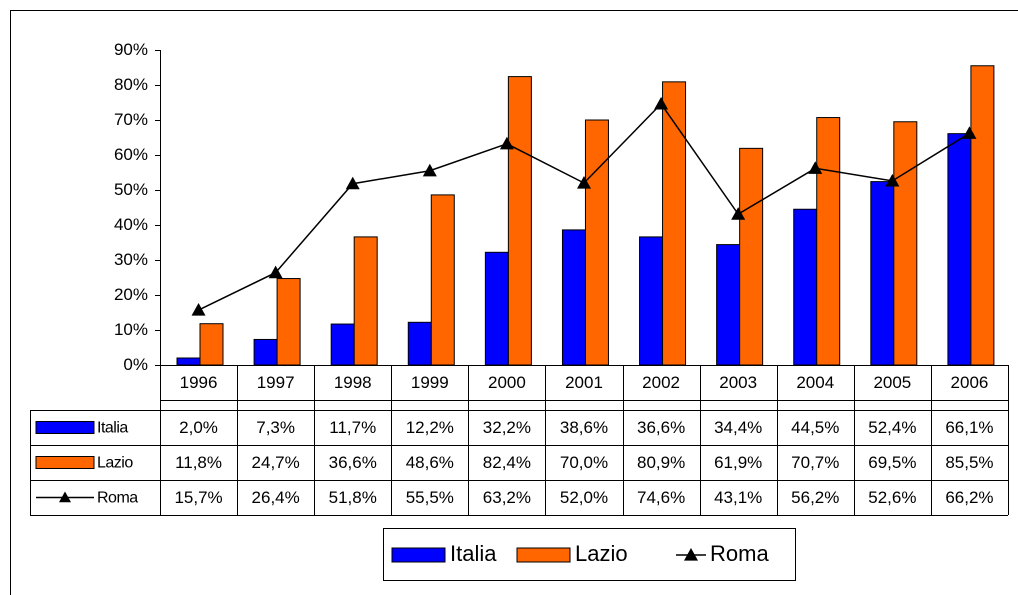 This screenshot has height=595, width=1018. Describe the element at coordinates (969, 497) in the screenshot. I see `table-cell: 66,2%` at that location.